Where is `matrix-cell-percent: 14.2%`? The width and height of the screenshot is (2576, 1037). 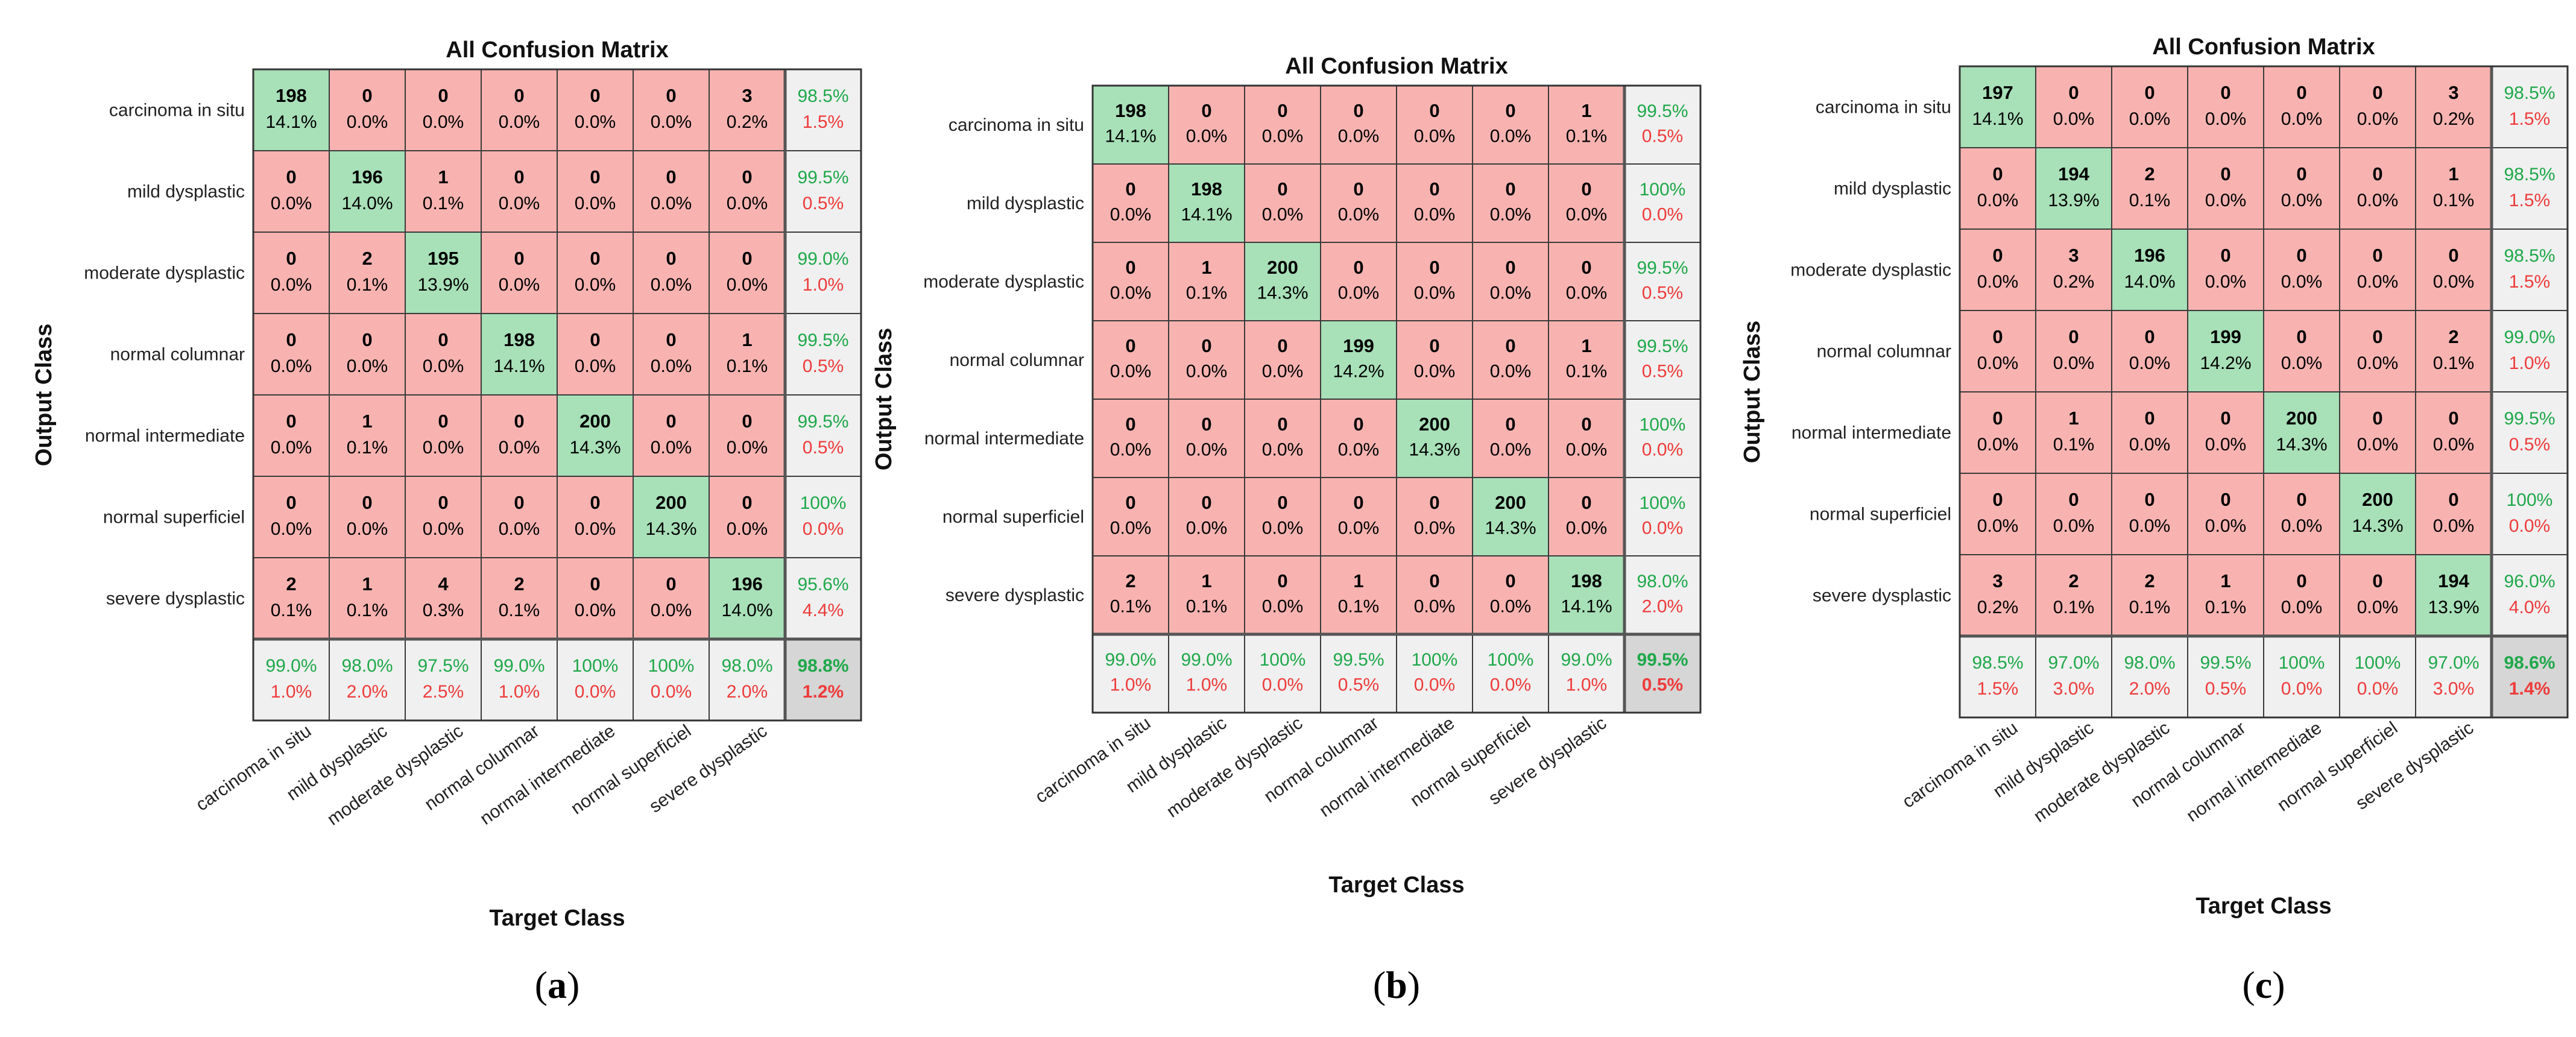 matrix-cell-percent: 14.2% is located at coordinates (2225, 363).